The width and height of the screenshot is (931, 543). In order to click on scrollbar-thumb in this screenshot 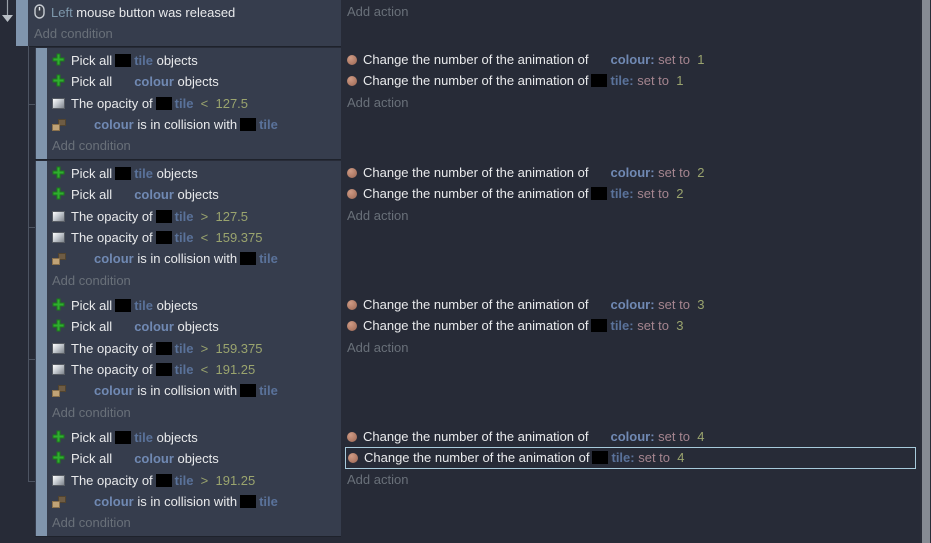, I will do `click(926, 271)`.